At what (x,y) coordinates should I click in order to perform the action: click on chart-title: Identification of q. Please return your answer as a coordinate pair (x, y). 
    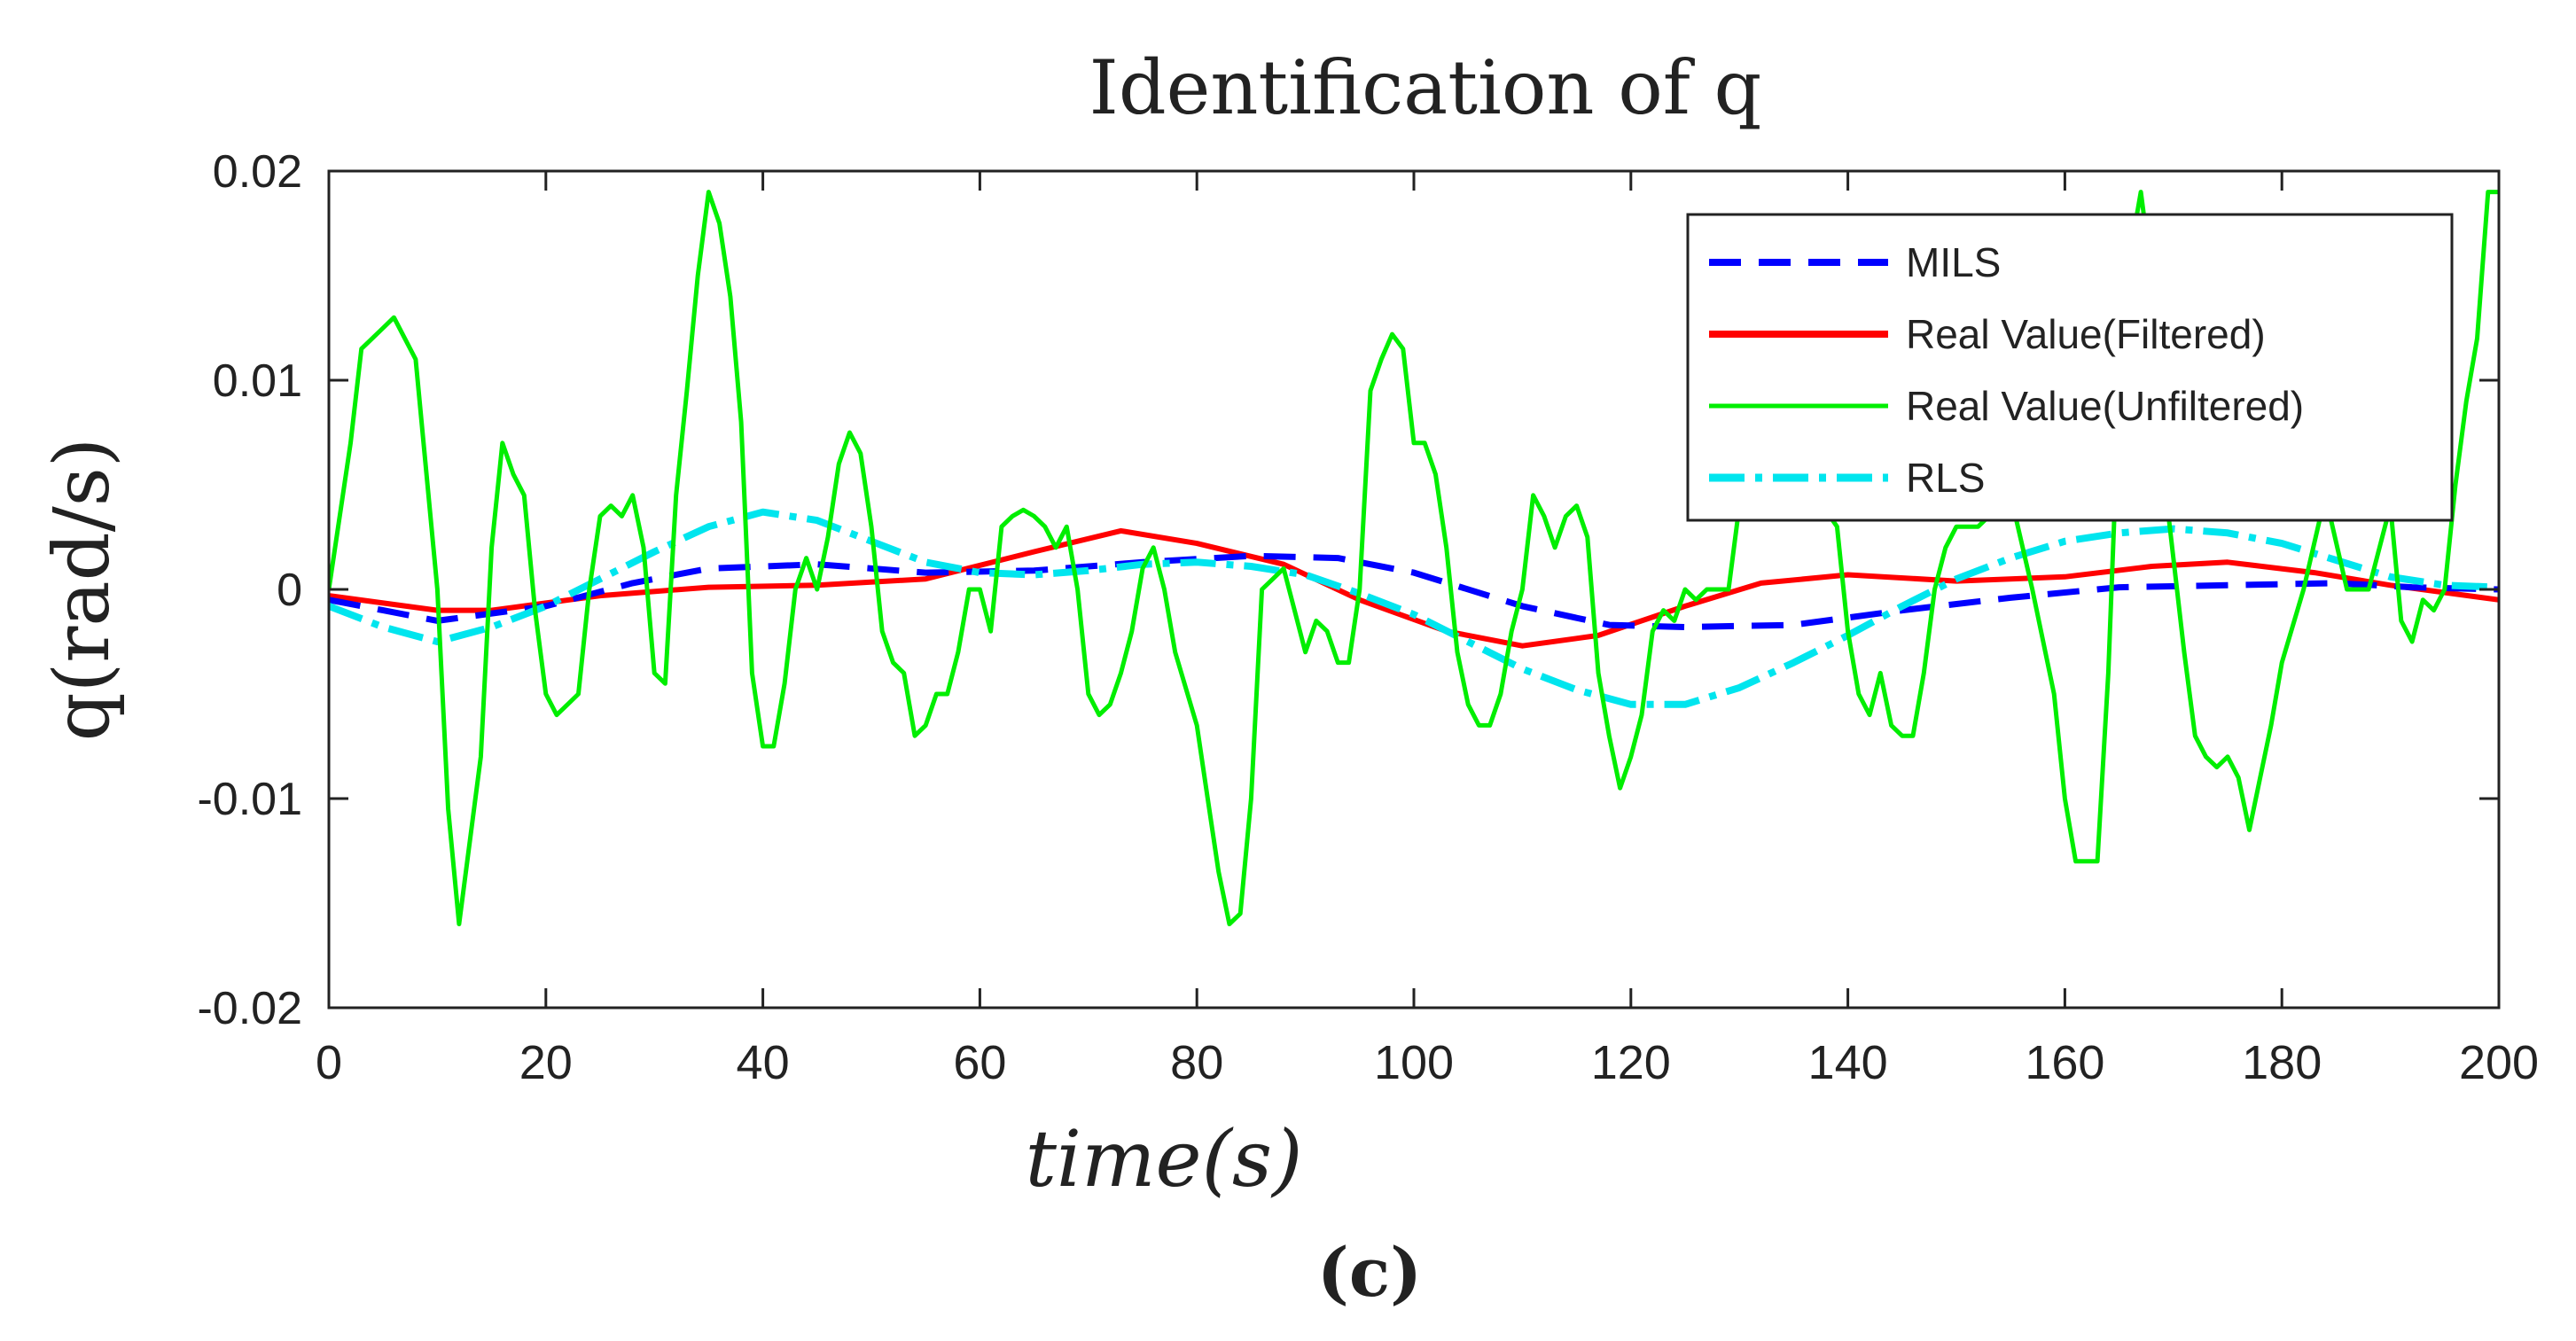
    Looking at the image, I should click on (1425, 87).